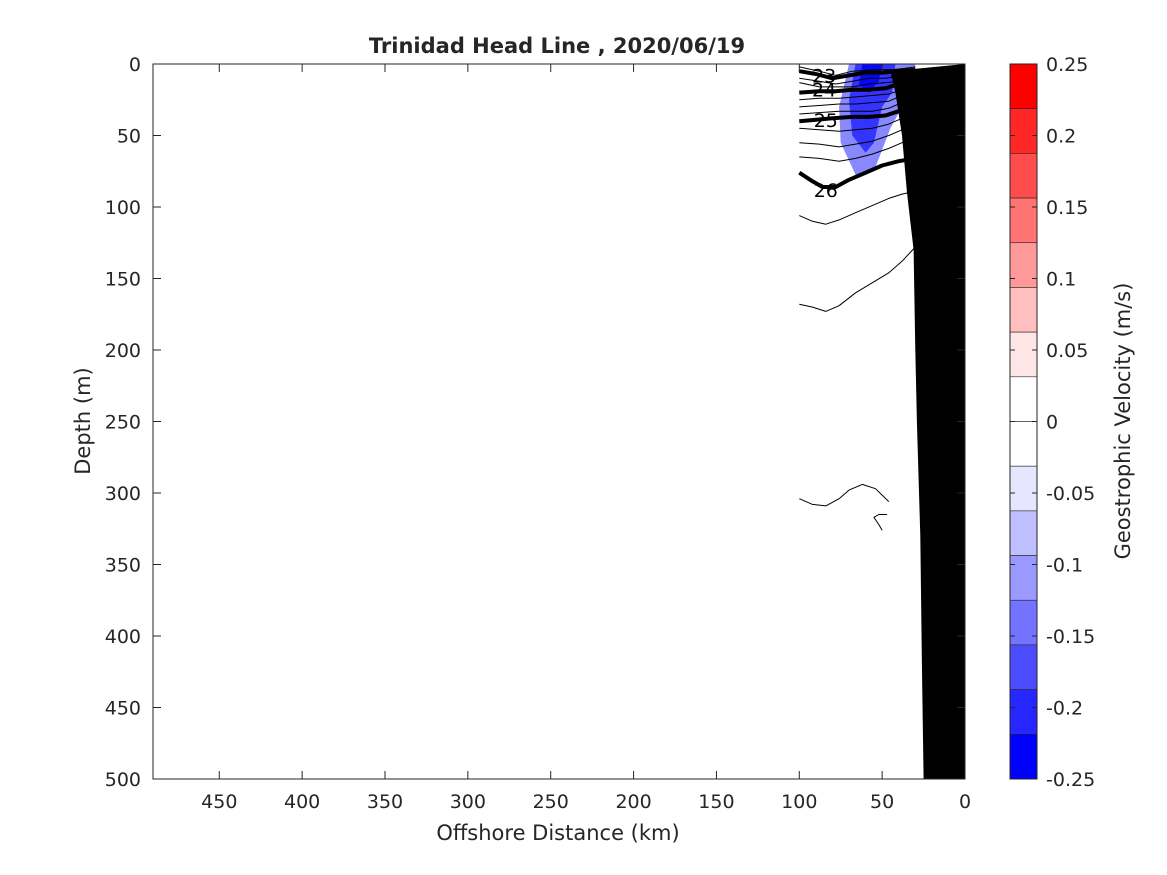 Image resolution: width=1167 pixels, height=875 pixels. Describe the element at coordinates (1064, 566) in the screenshot. I see `colorbar-tick-label: -0.1` at that location.